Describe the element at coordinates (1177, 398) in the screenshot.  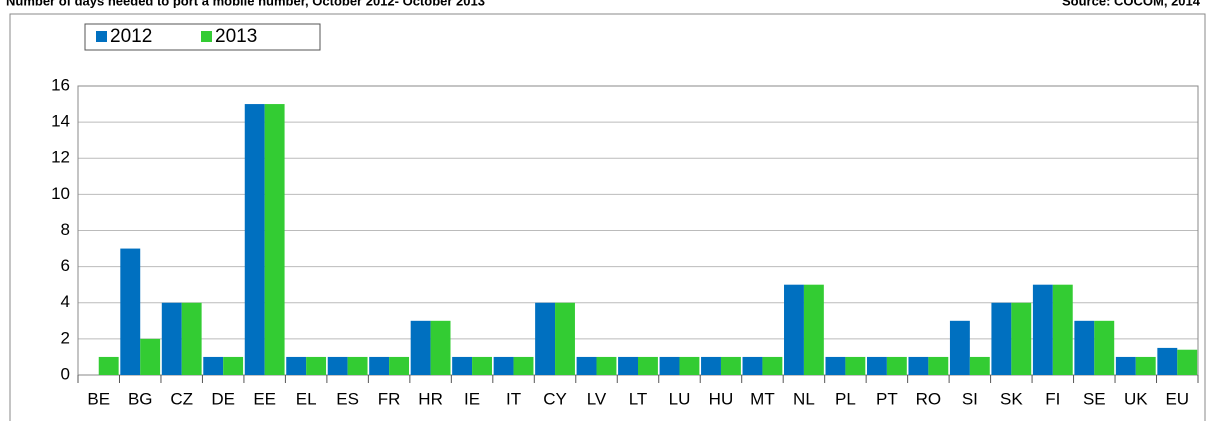
I see `x-tick-label: EU` at that location.